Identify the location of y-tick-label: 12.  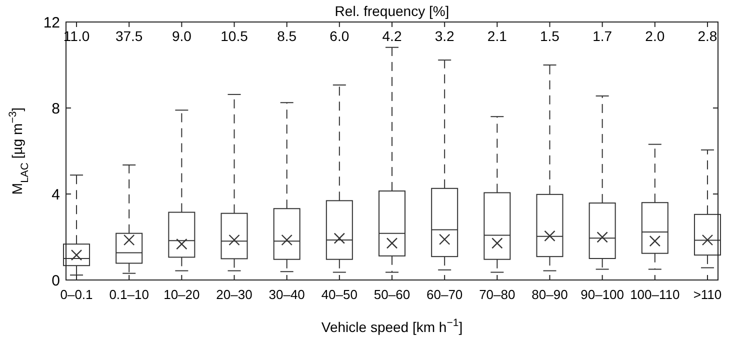
(51, 23).